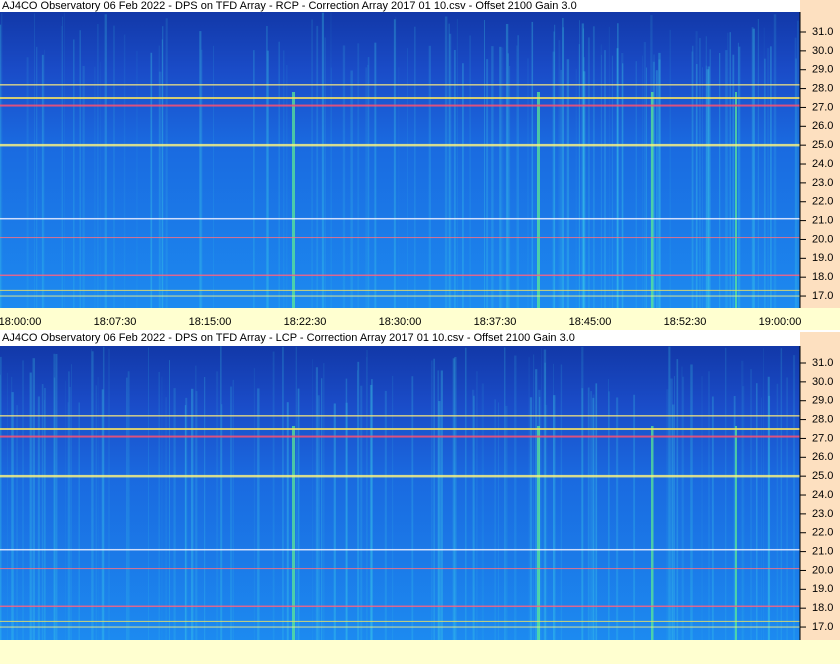 The height and width of the screenshot is (664, 840). What do you see at coordinates (822, 514) in the screenshot?
I see `y-tick-label: 23.0` at bounding box center [822, 514].